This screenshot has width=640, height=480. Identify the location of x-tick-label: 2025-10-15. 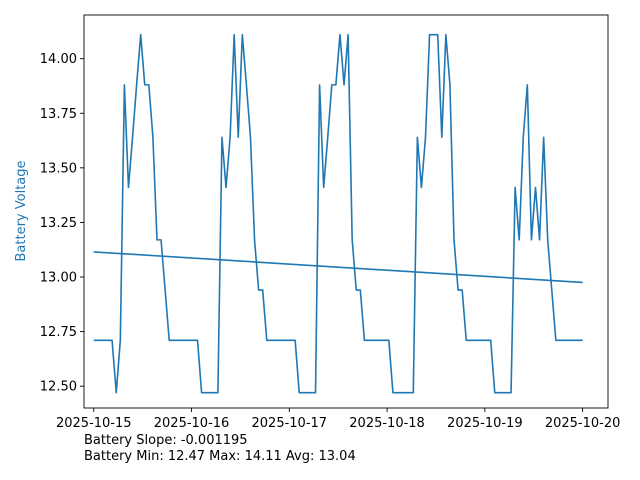
(94, 423).